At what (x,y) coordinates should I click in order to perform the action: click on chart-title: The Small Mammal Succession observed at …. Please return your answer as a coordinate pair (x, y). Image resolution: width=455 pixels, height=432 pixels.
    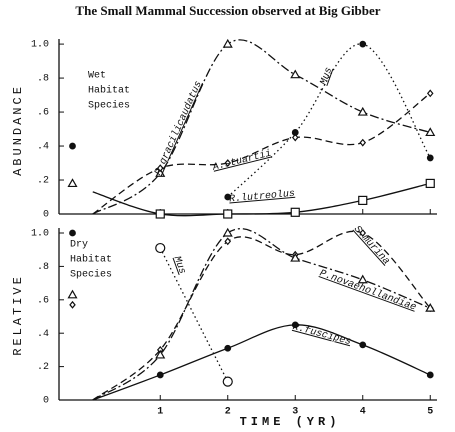
    Looking at the image, I should click on (227, 10).